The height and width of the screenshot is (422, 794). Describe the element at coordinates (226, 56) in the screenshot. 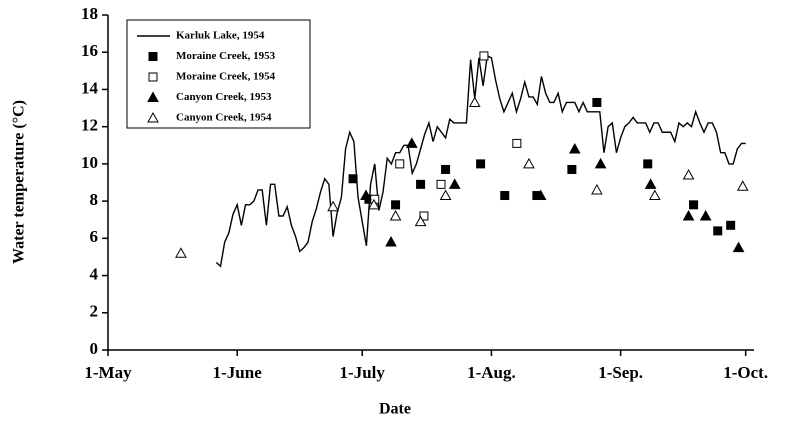

I see `legend-label: Moraine Creek, 1953` at that location.